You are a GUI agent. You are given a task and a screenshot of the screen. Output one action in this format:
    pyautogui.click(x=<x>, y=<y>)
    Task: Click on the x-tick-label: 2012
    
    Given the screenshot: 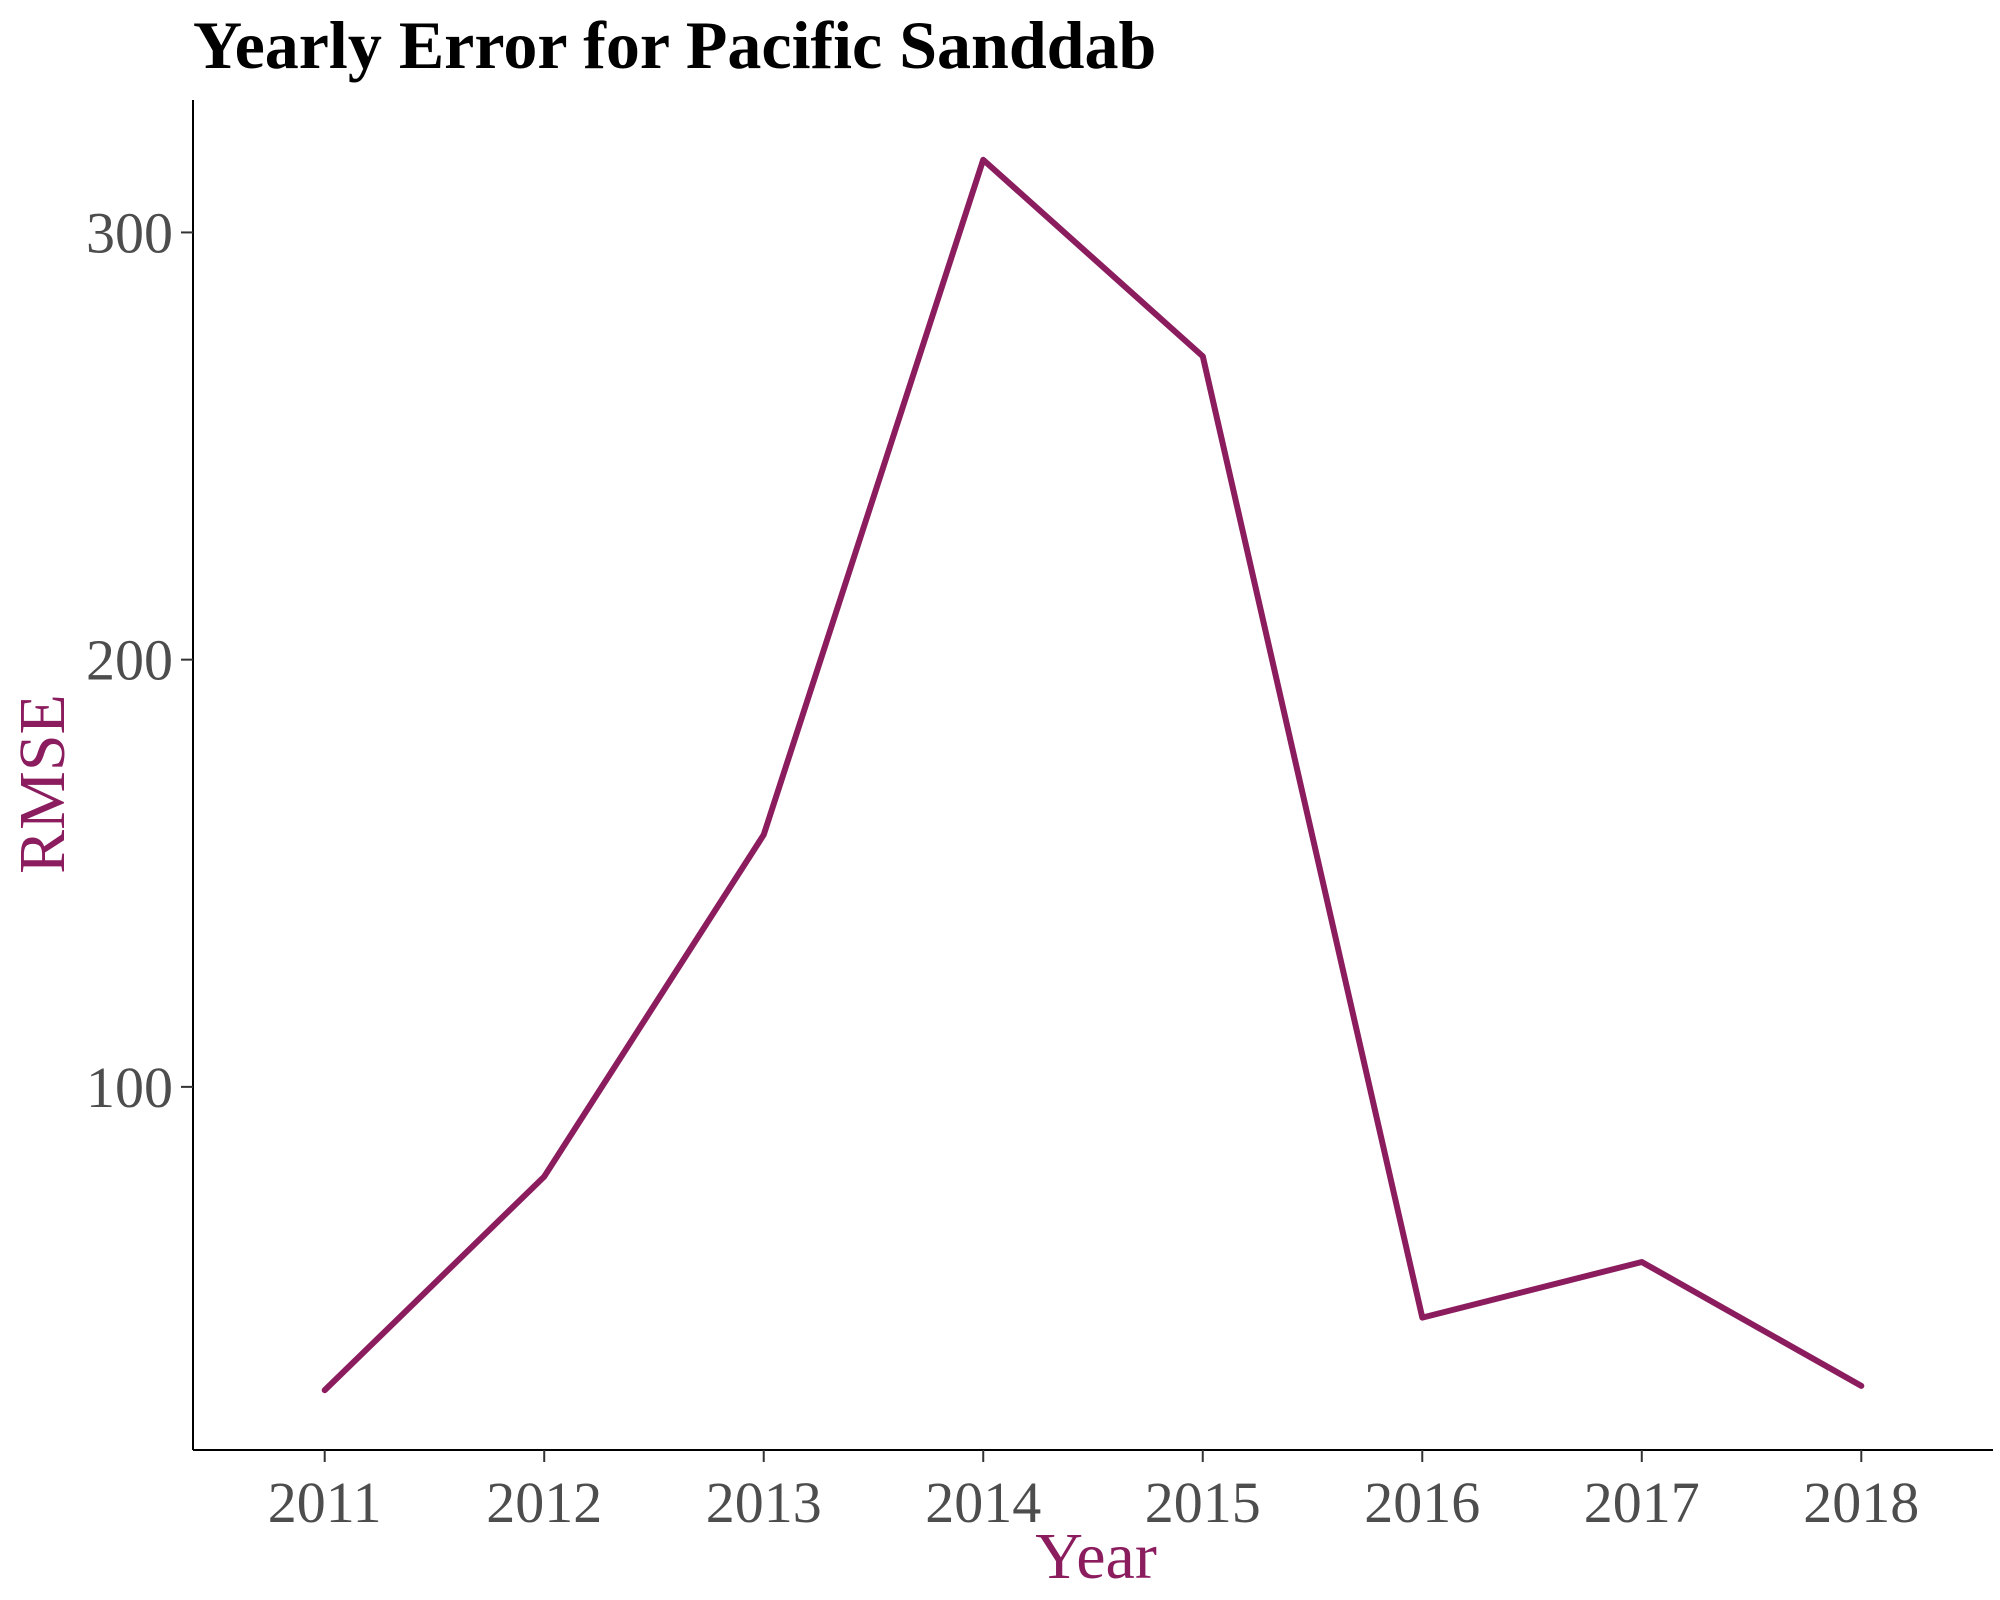 What is the action you would take?
    pyautogui.click(x=544, y=1502)
    